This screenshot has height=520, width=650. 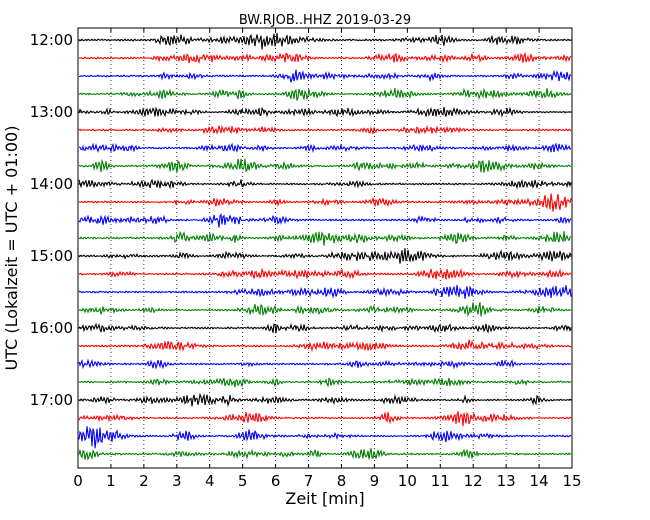 I want to click on chart-title: BW.RJOB..HHZ 2019-03-29, so click(x=325, y=20).